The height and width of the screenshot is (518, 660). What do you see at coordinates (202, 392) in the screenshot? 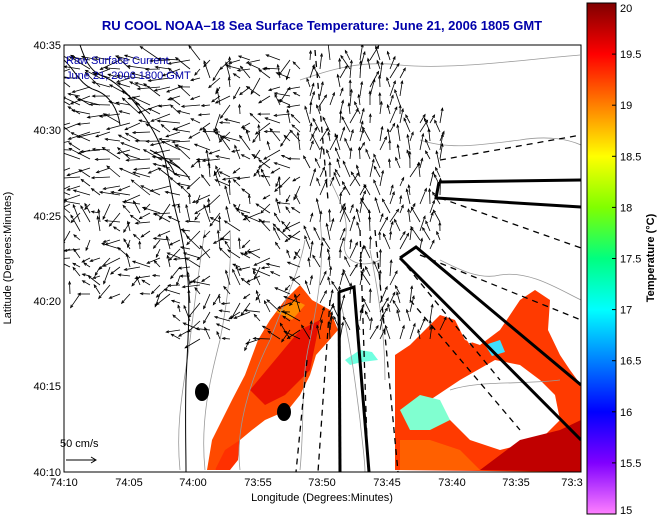
I see `island-shape` at bounding box center [202, 392].